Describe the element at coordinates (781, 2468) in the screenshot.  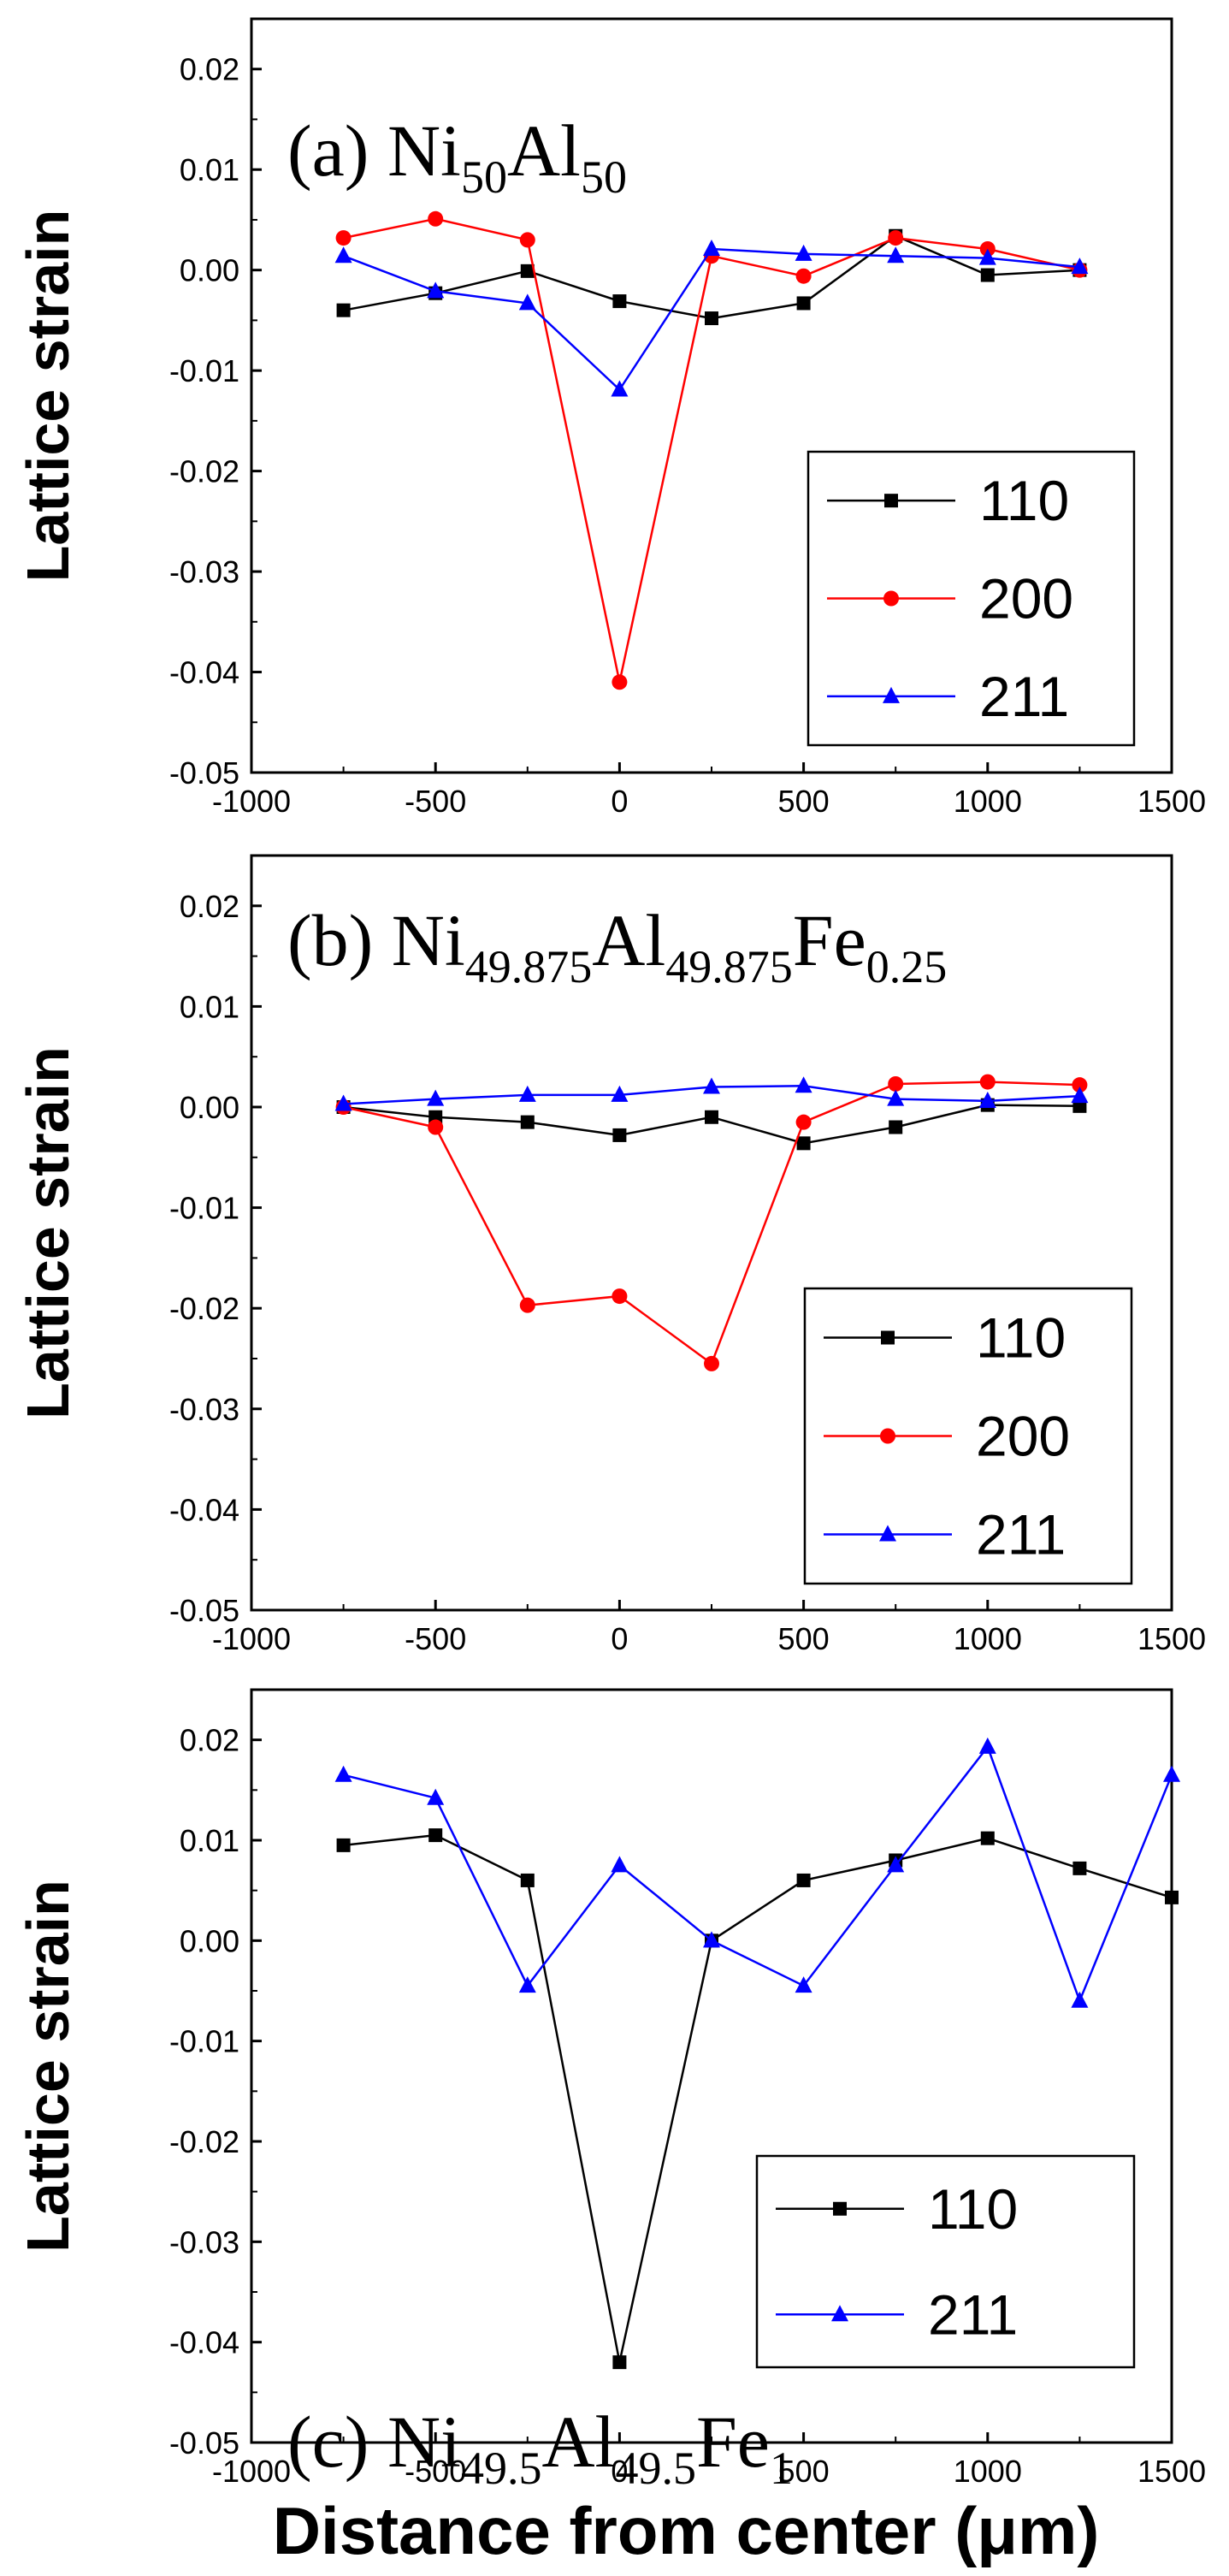
I see `panel-label-subscript: 1` at that location.